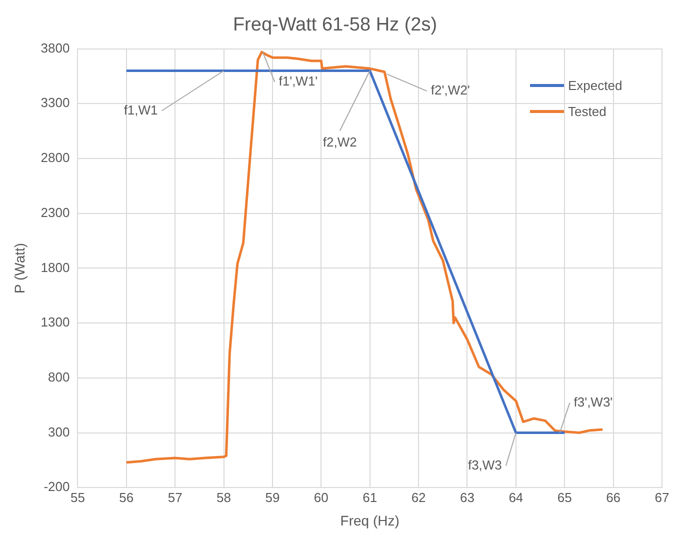  What do you see at coordinates (450, 90) in the screenshot?
I see `annotation: f2',W2'` at bounding box center [450, 90].